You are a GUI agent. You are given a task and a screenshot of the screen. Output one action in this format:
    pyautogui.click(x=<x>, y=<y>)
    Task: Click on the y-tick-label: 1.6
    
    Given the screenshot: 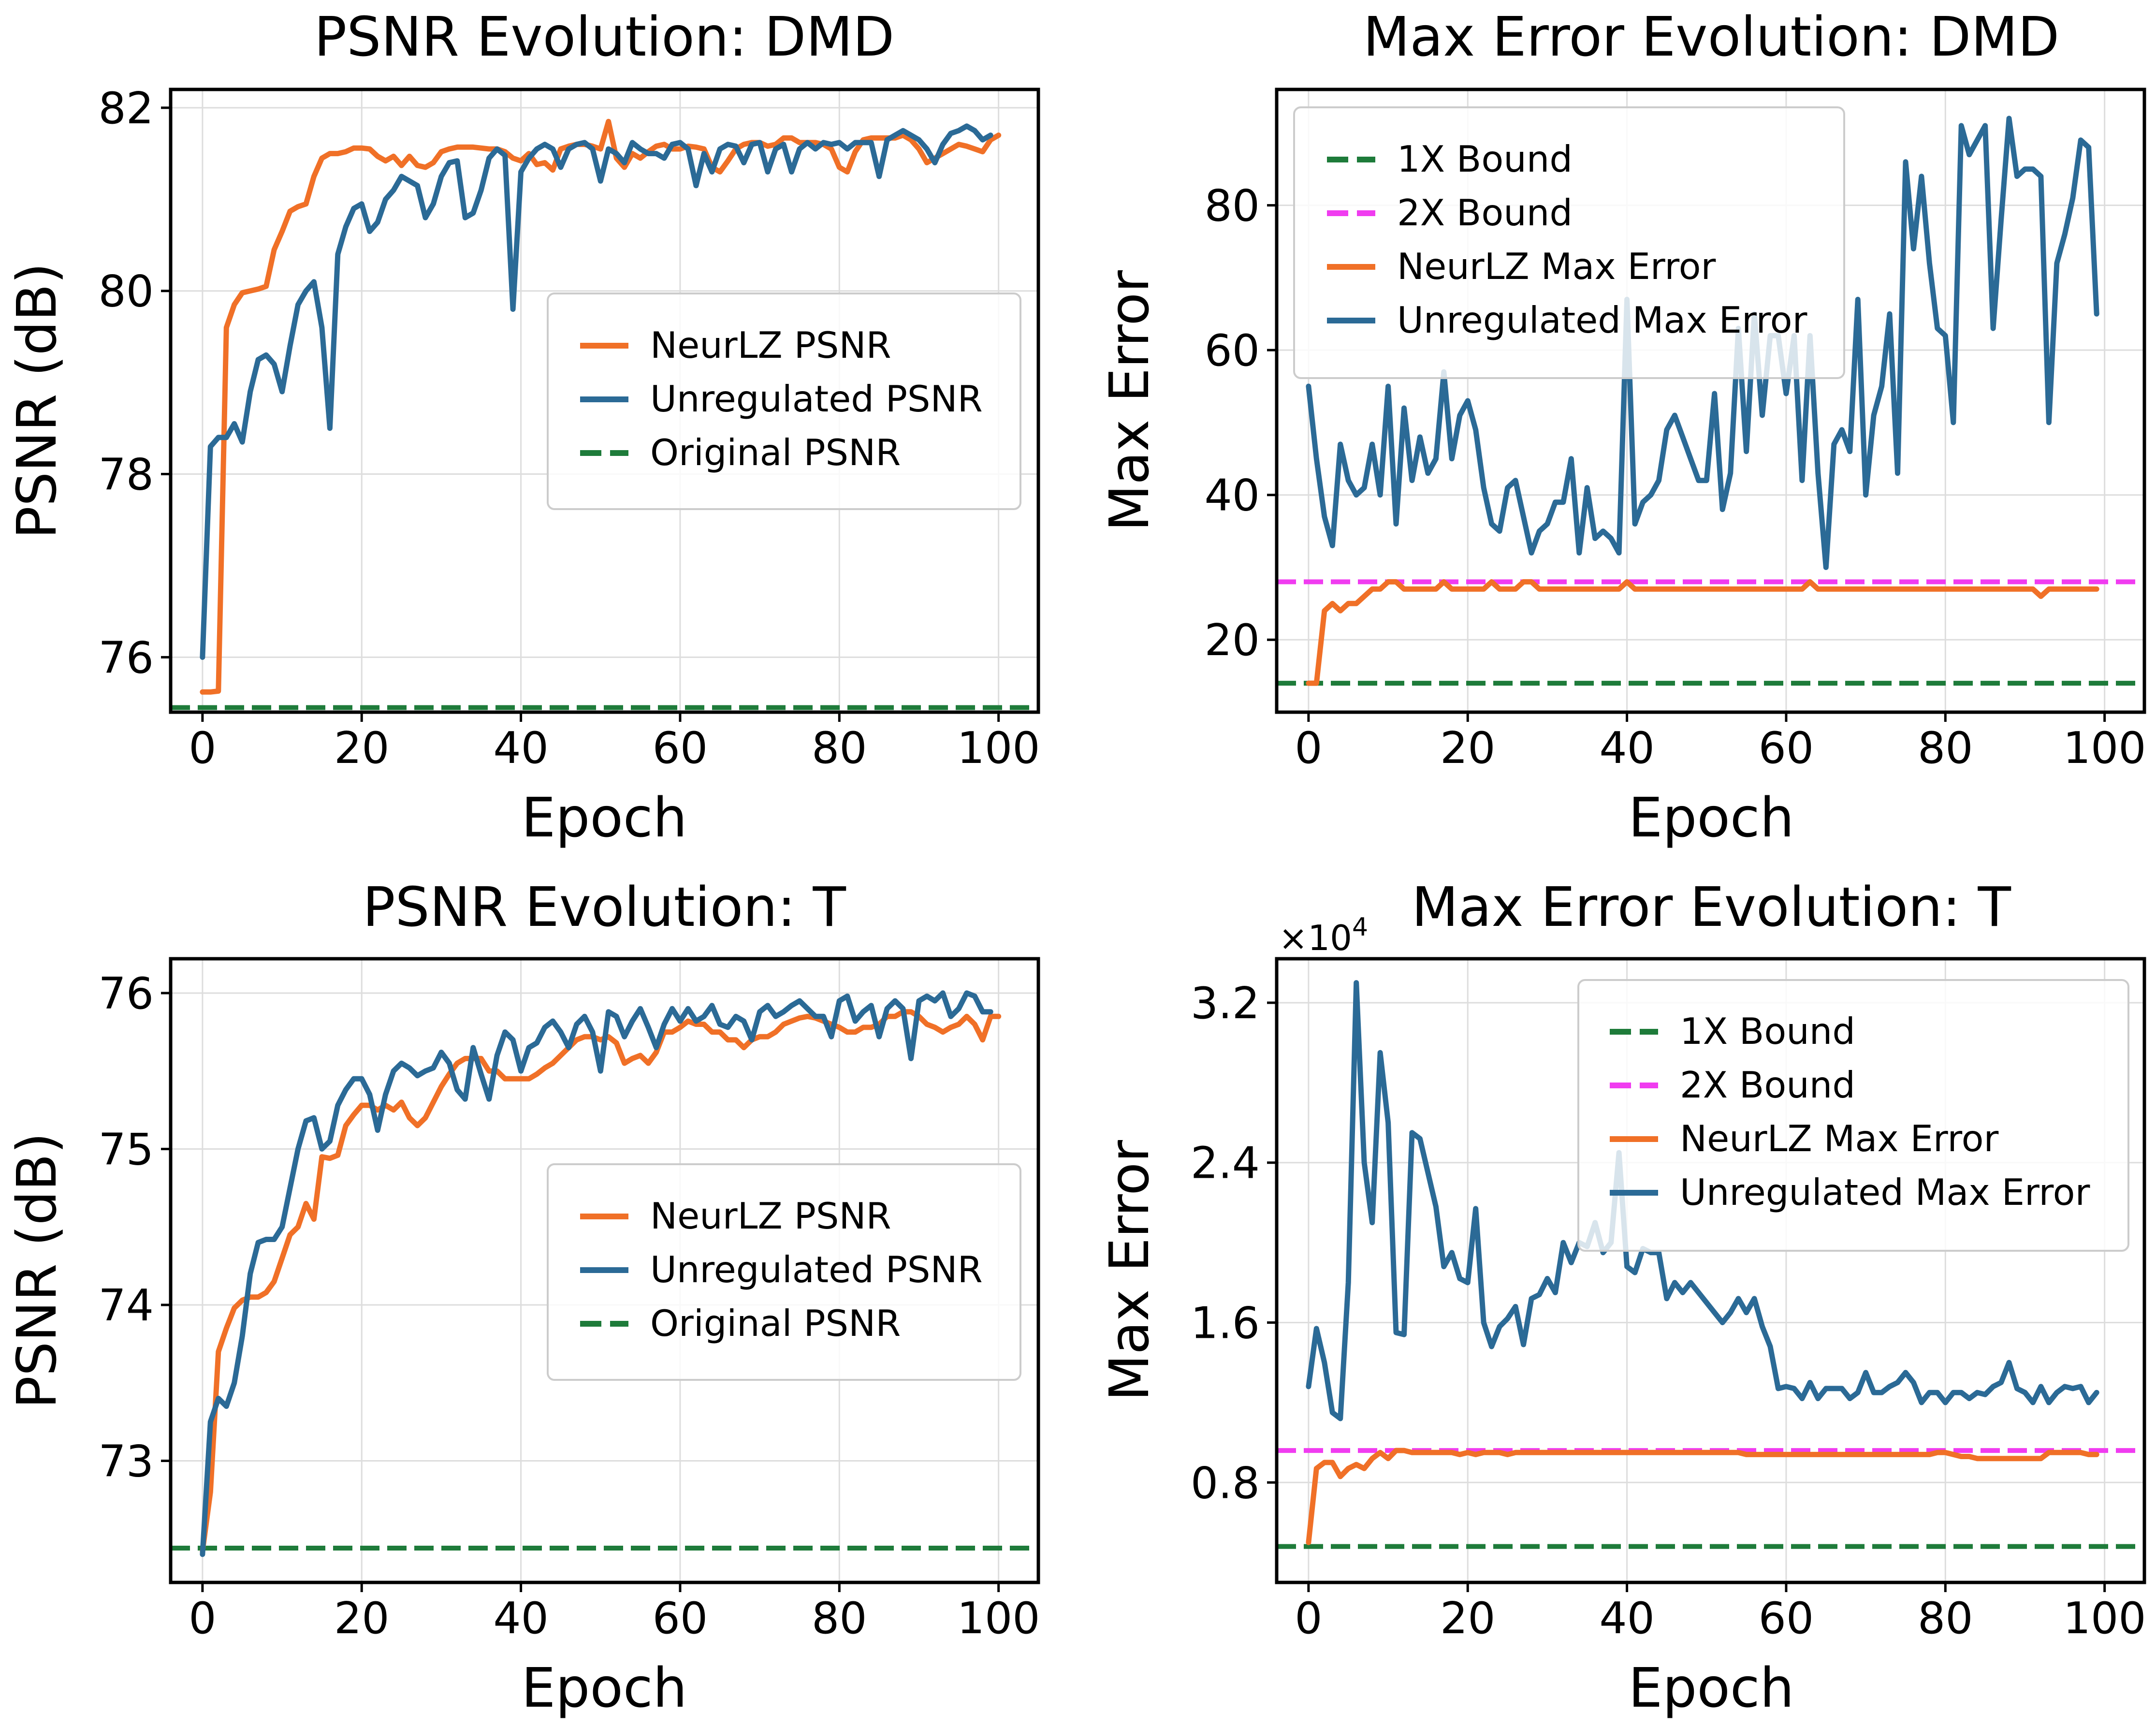 What is the action you would take?
    pyautogui.click(x=1225, y=1323)
    